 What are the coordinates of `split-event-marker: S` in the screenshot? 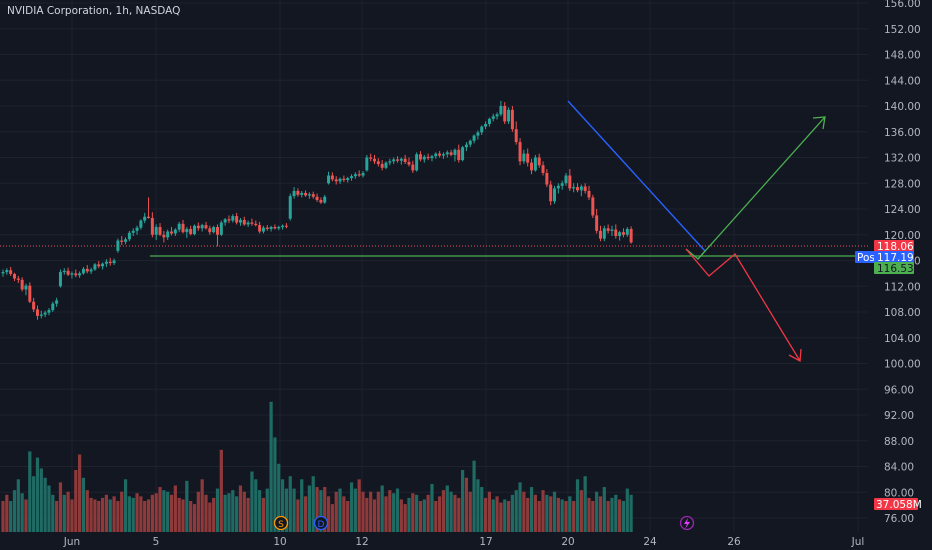 It's located at (281, 523).